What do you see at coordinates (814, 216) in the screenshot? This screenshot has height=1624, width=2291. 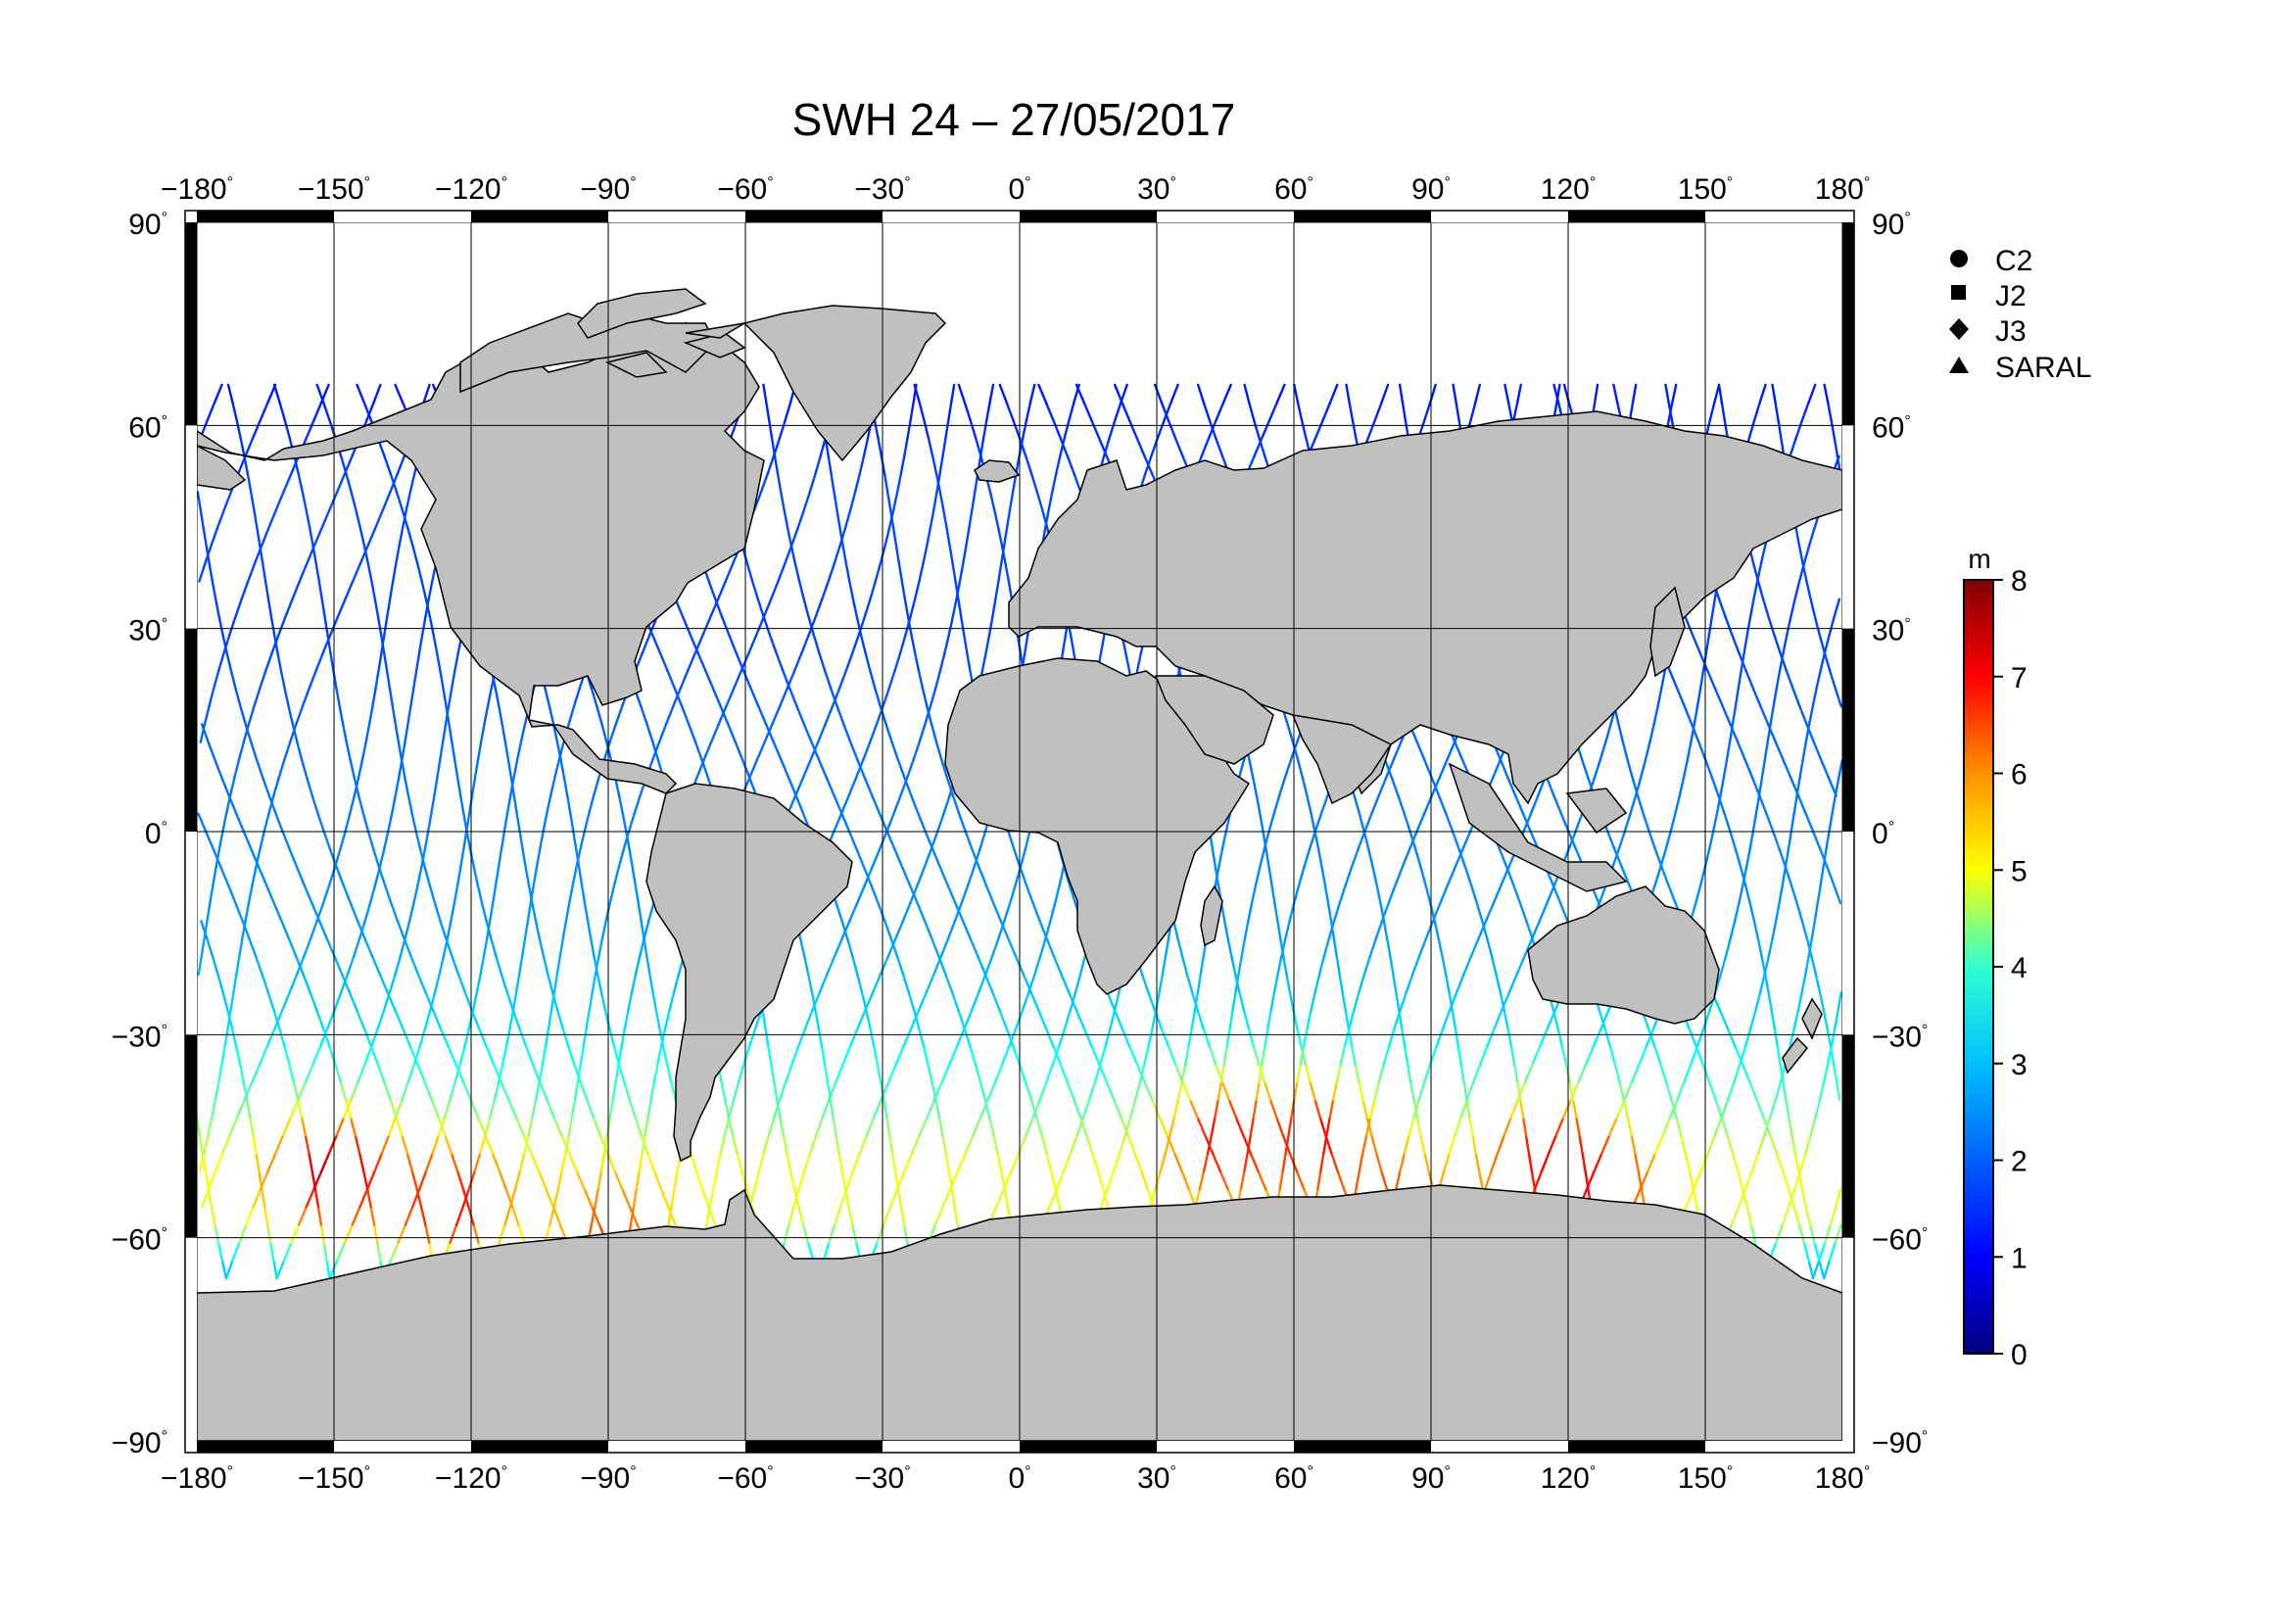 I see `frame-segment-top` at bounding box center [814, 216].